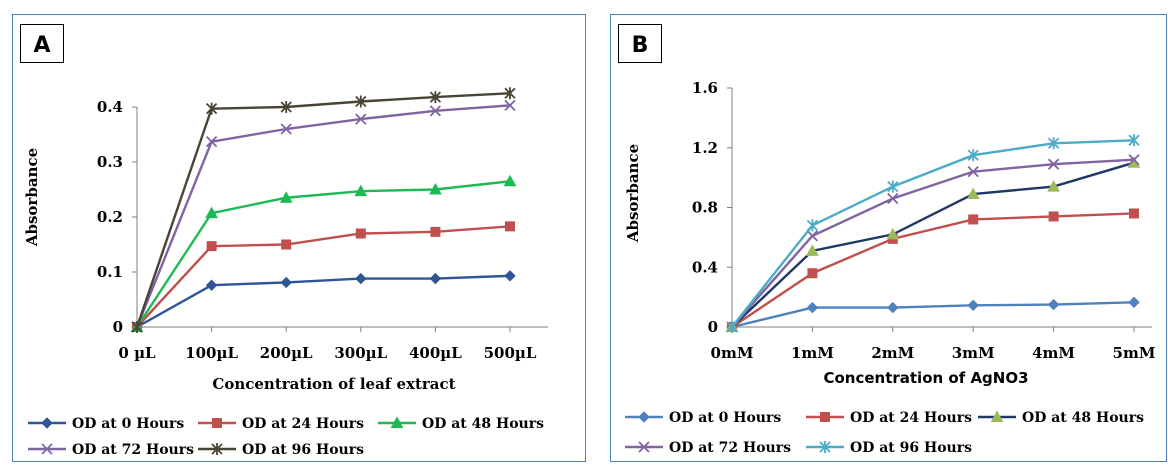 The image size is (1168, 467). Describe the element at coordinates (973, 353) in the screenshot. I see `x-tick-label: 3mM` at that location.